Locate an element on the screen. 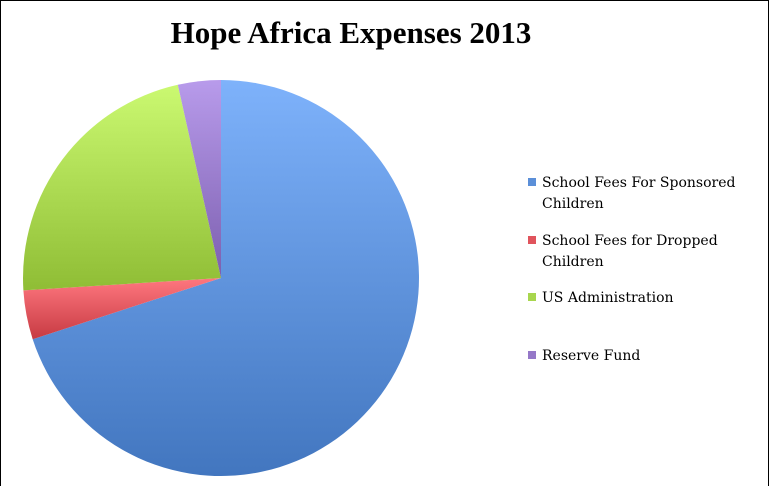  legend-label: US Administration is located at coordinates (608, 298).